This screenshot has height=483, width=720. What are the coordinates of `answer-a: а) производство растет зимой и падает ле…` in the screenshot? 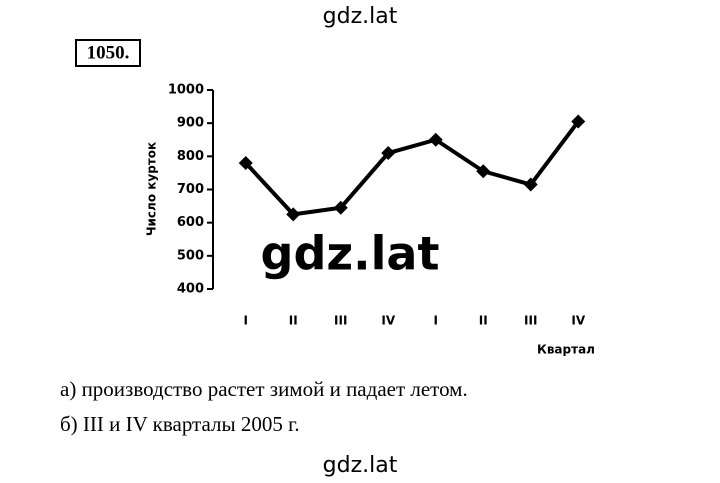 It's located at (264, 389).